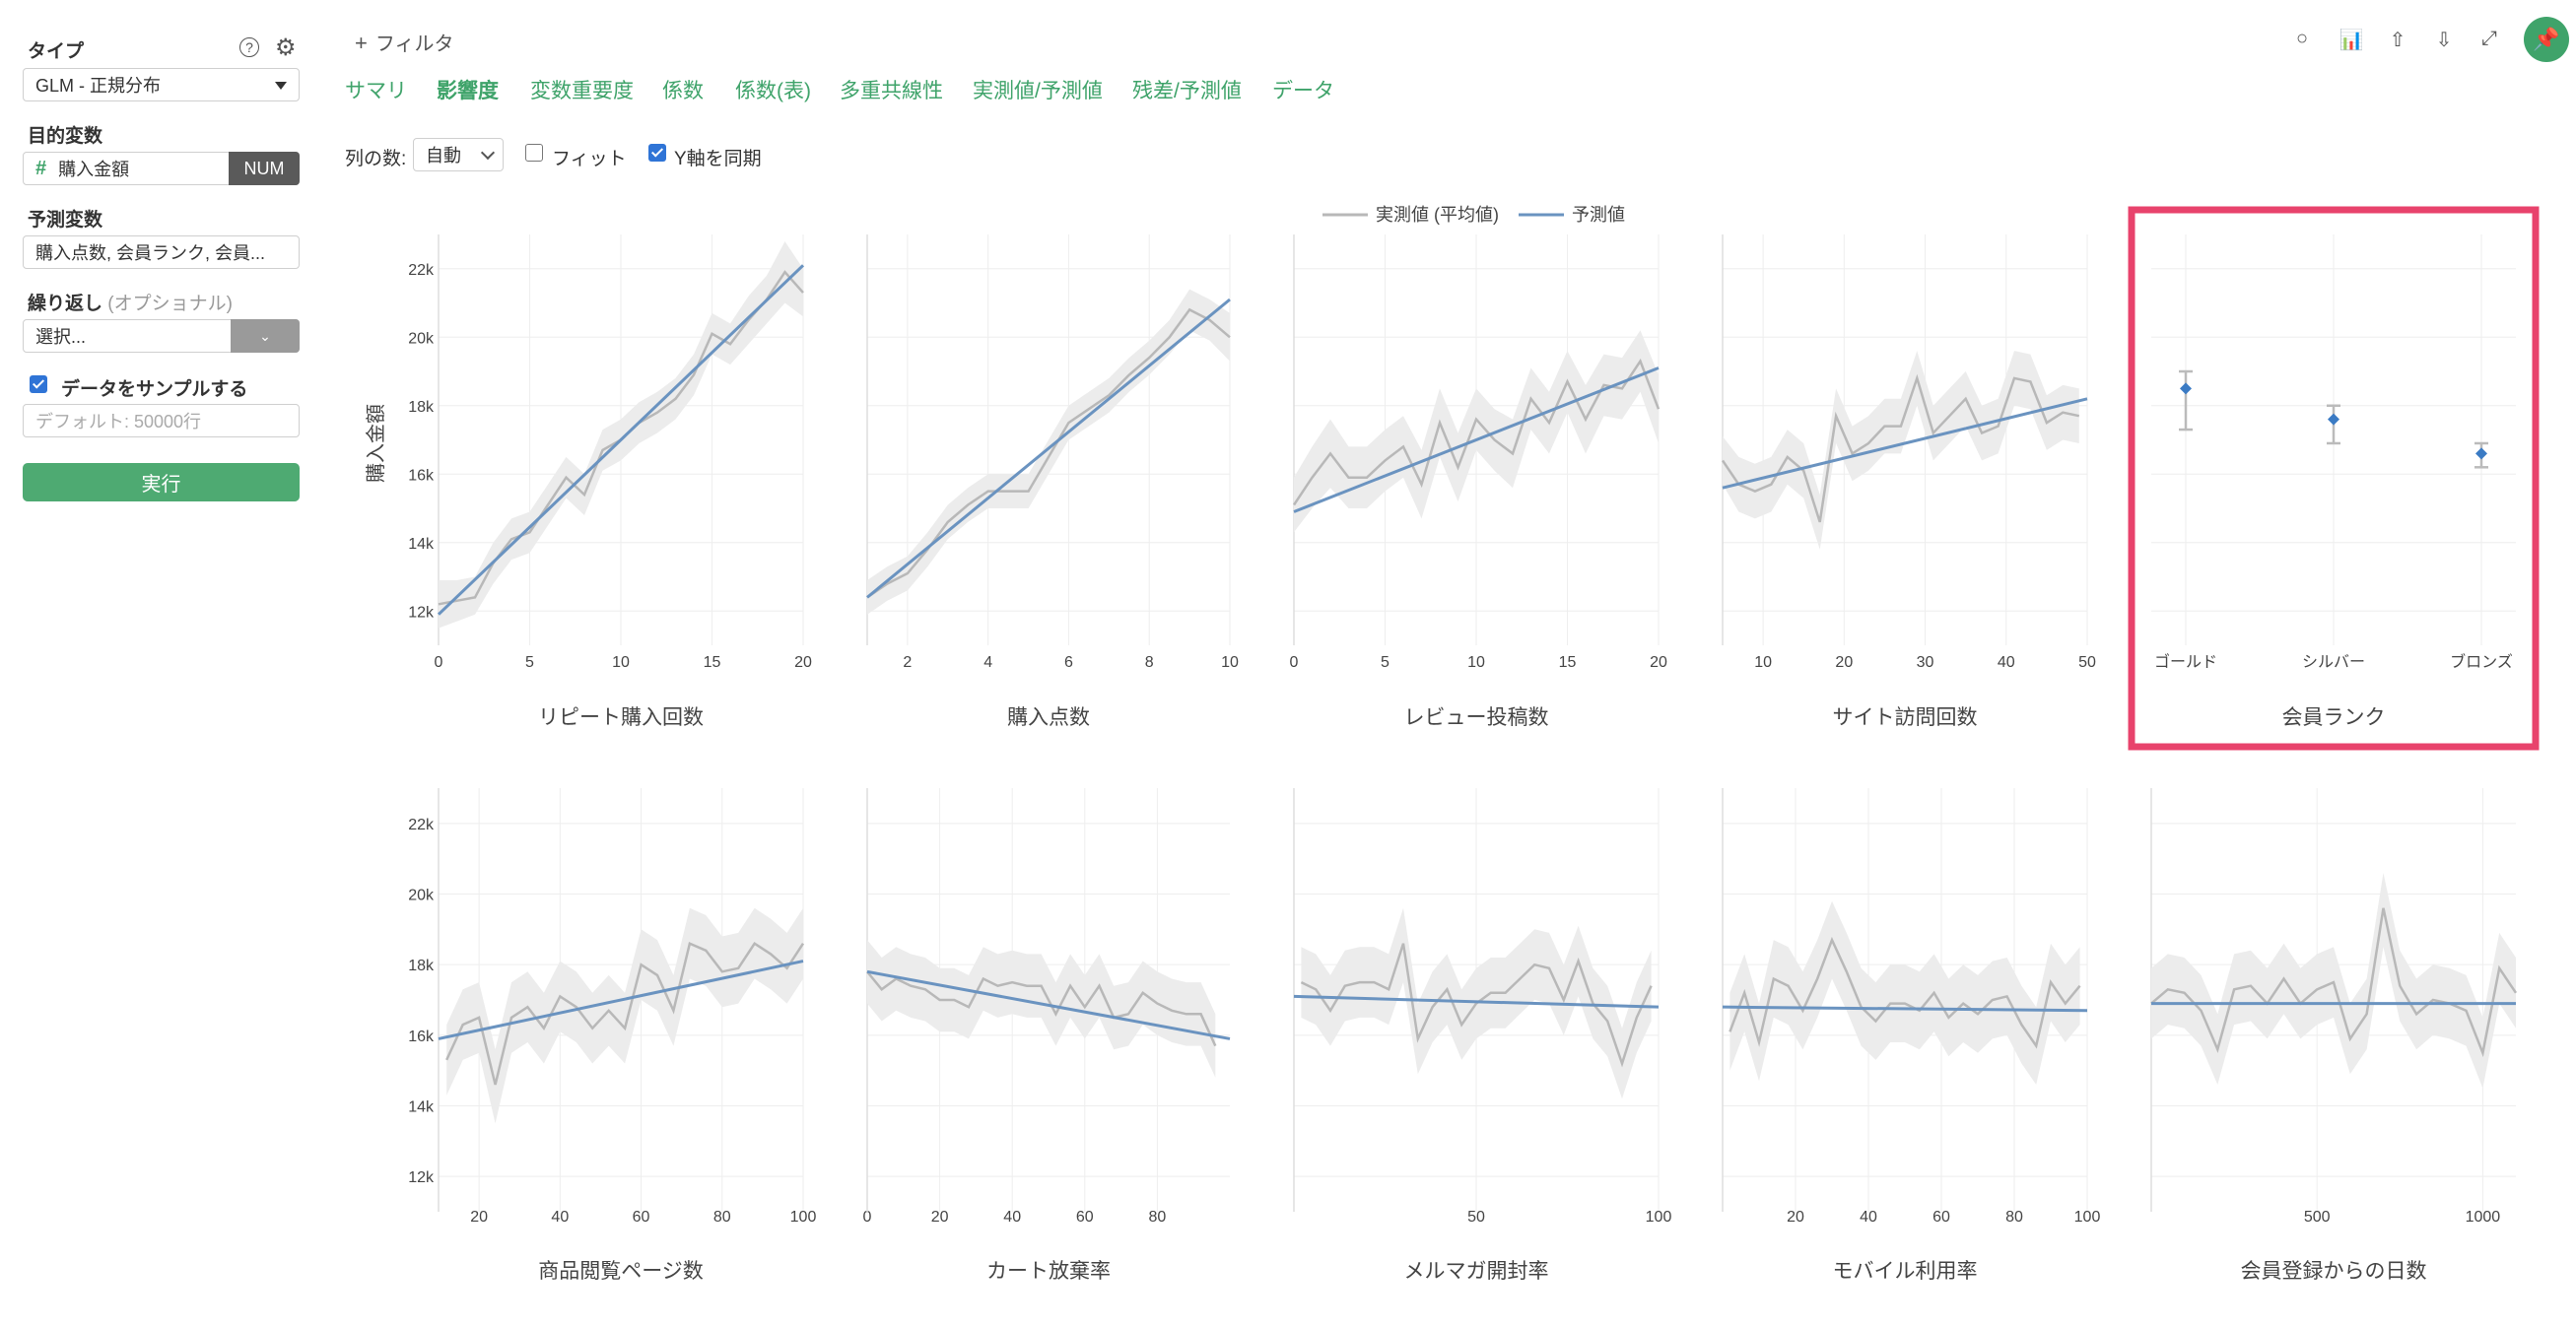  What do you see at coordinates (1476, 717) in the screenshot?
I see `panel-x-title: レビュー投稿数` at bounding box center [1476, 717].